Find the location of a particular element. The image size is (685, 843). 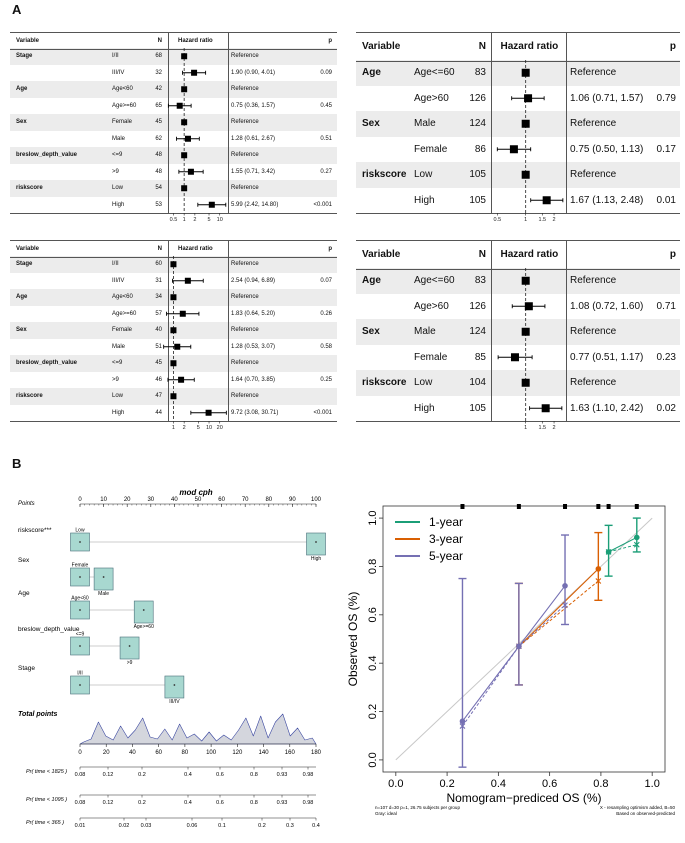

header-n: N is located at coordinates (482, 254).